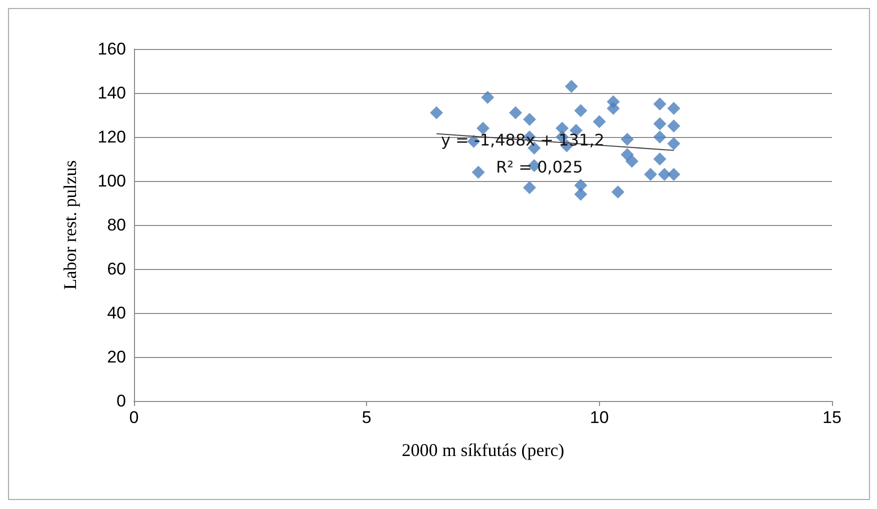  I want to click on y-axis-title: Labor rest. pulzus, so click(70, 225).